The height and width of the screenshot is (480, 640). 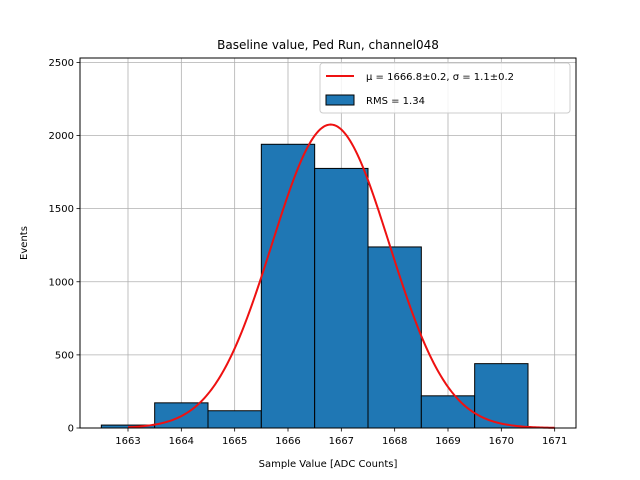 What do you see at coordinates (395, 101) in the screenshot?
I see `legend-hist-label: RMS = 1.34` at bounding box center [395, 101].